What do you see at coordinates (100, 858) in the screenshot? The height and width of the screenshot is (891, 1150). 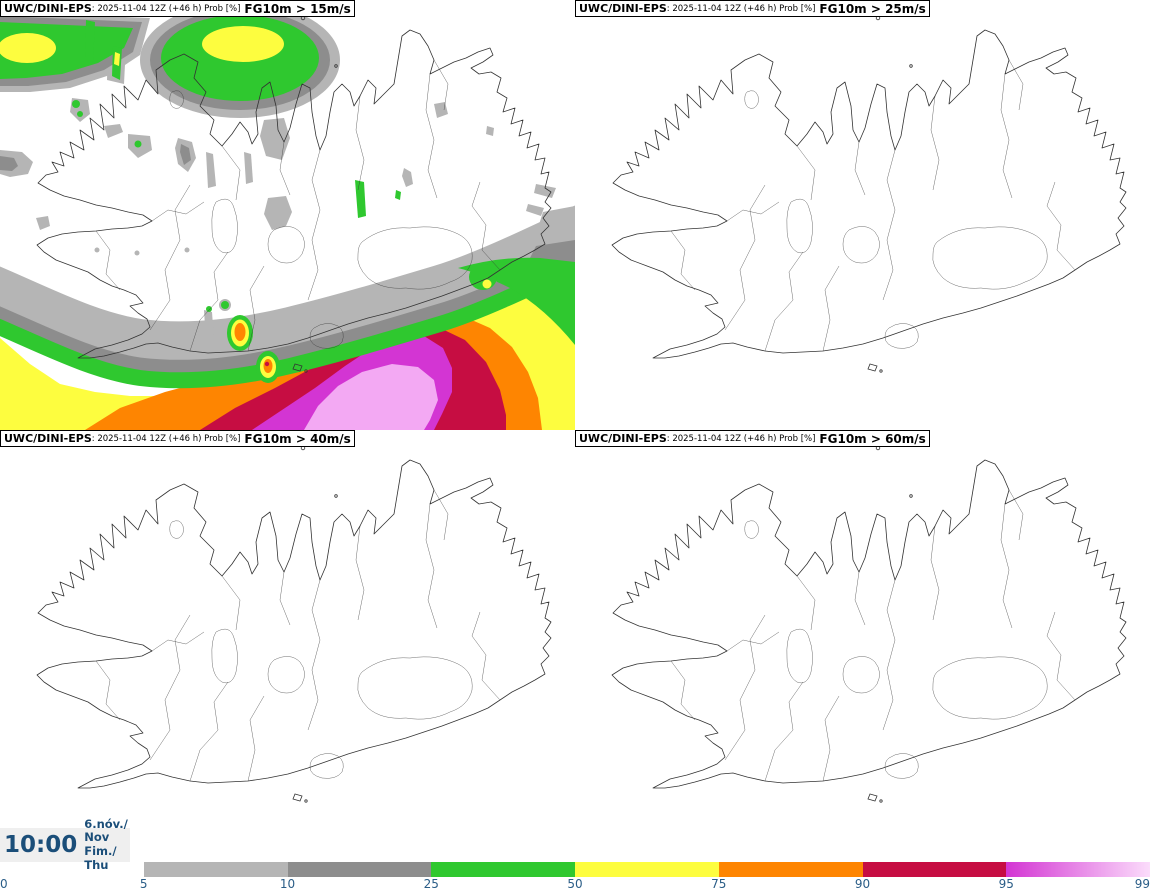 I see `valid-date-english: Fim./ Thu` at bounding box center [100, 858].